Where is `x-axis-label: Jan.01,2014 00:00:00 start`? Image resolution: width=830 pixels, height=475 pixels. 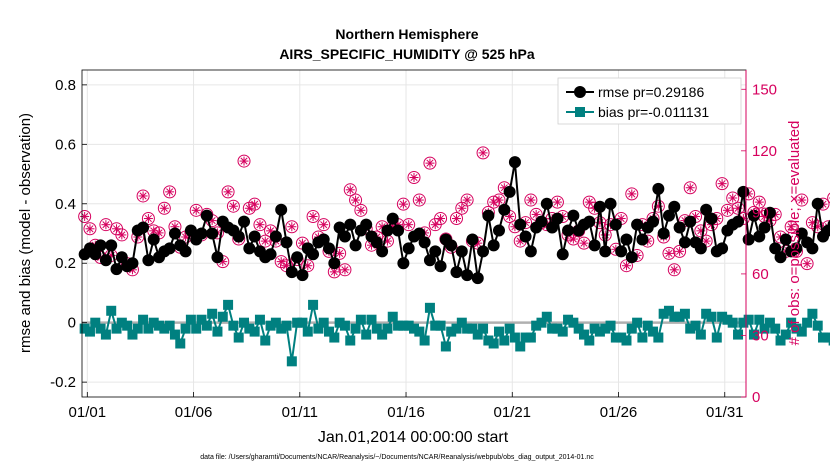 x-axis-label: Jan.01,2014 00:00:00 start is located at coordinates (413, 437).